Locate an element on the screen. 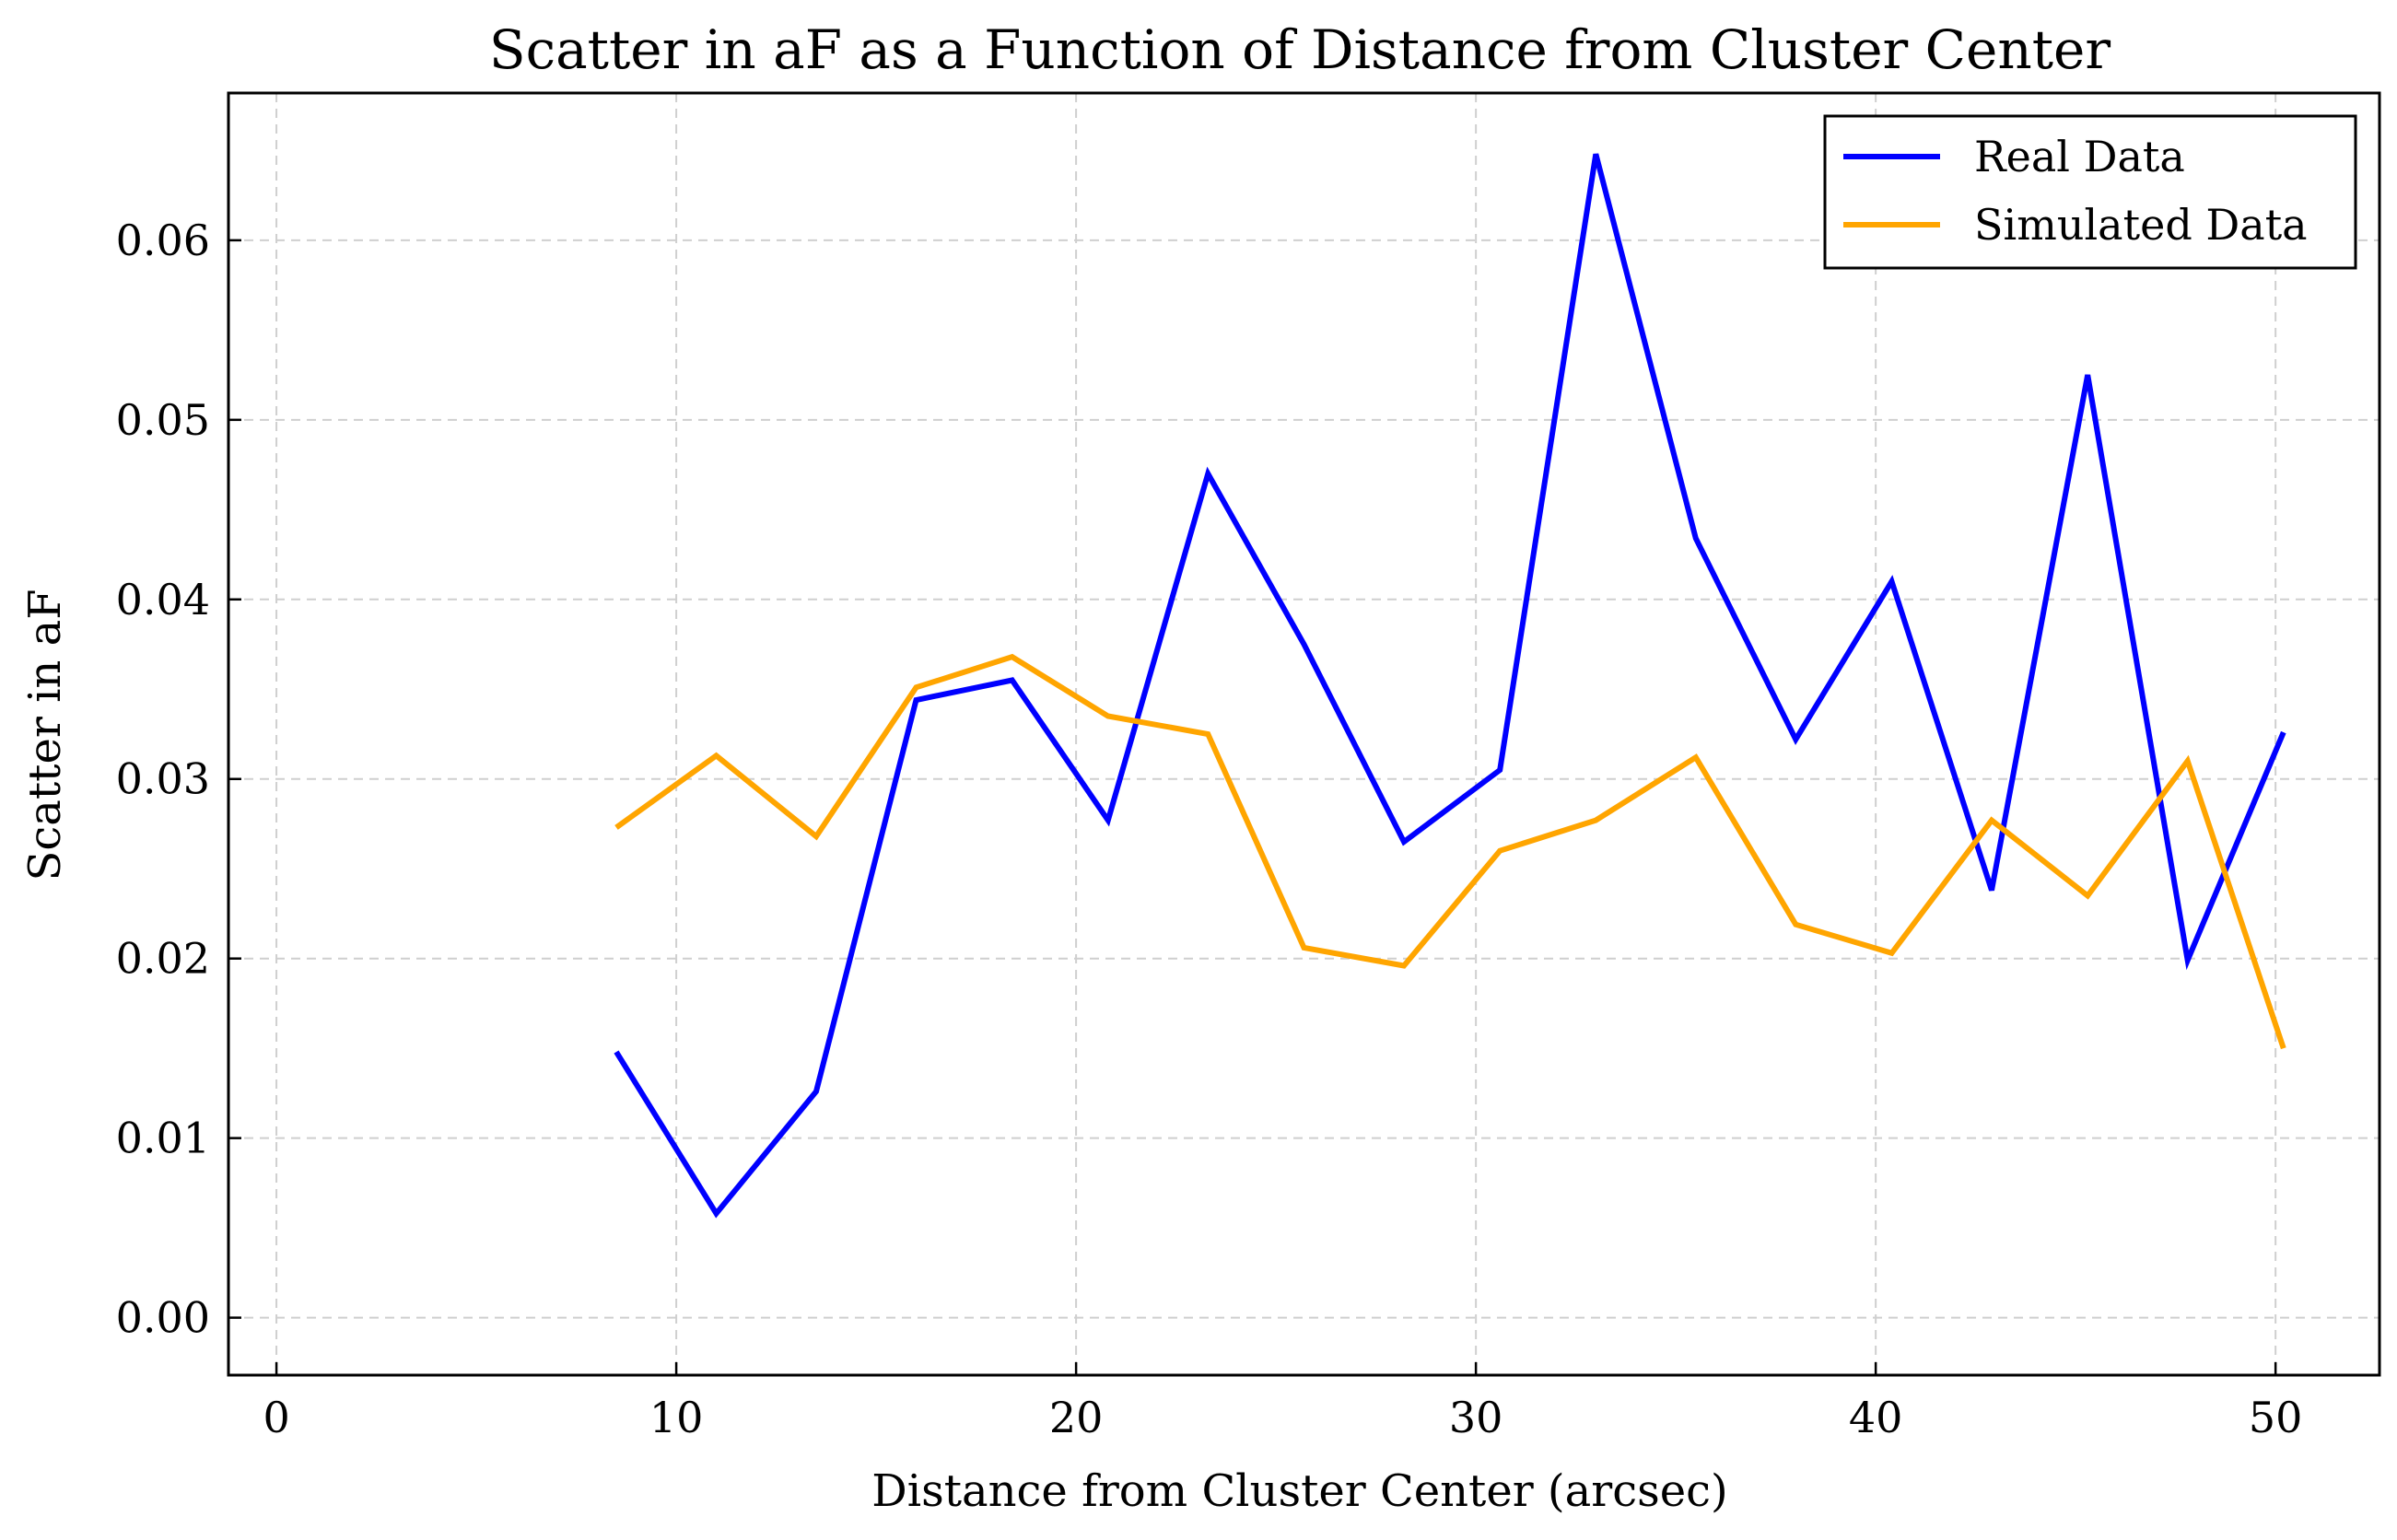  y-tick-label: 0.05 is located at coordinates (163, 420).